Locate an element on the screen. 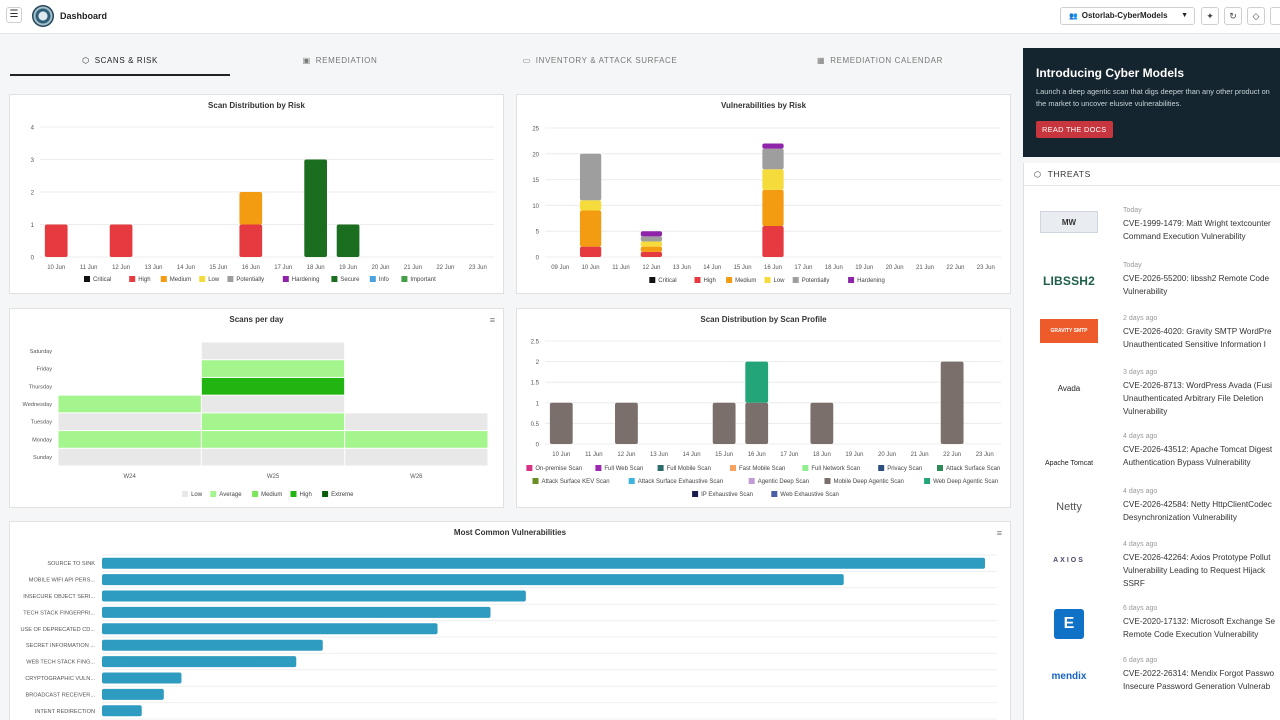 This screenshot has height=720, width=1280. threat-title-line: CVE-2026-42584: Netty HttpClientCodec is located at coordinates (1197, 504).